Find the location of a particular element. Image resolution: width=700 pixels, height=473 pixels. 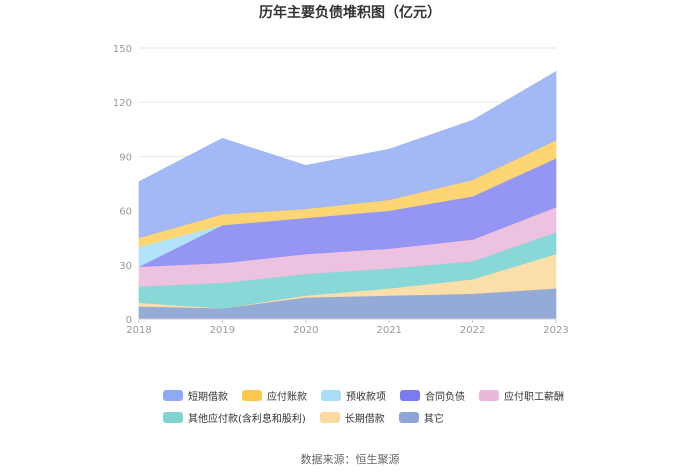

legend-item: 短期借款 is located at coordinates (195, 395).